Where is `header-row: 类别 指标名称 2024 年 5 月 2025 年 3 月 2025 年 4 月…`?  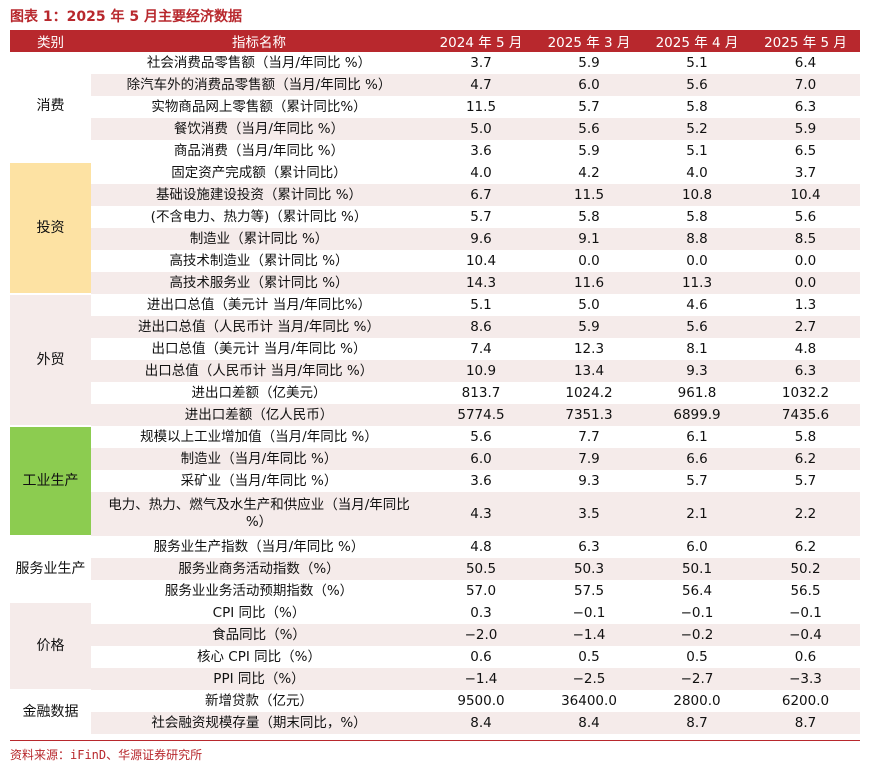
header-row: 类别 指标名称 2024 年 5 月 2025 年 3 月 2025 年 4 月… is located at coordinates (435, 41).